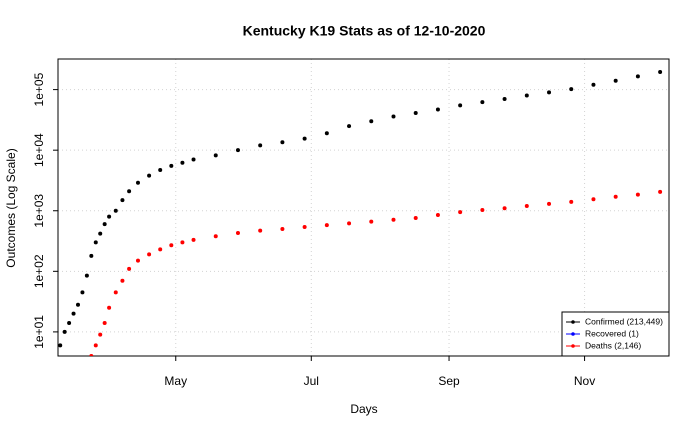 This screenshot has height=432, width=700. Describe the element at coordinates (624, 321) in the screenshot. I see `legend-label: Confirmed (213,449)` at that location.